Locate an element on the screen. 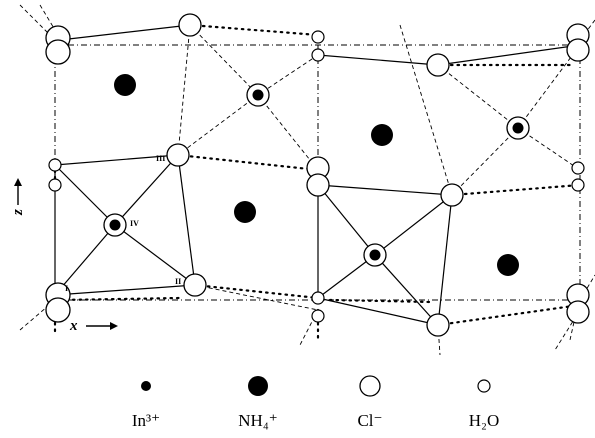 This screenshot has width=595, height=438. legend-label-in: In³⁺ is located at coordinates (146, 420).